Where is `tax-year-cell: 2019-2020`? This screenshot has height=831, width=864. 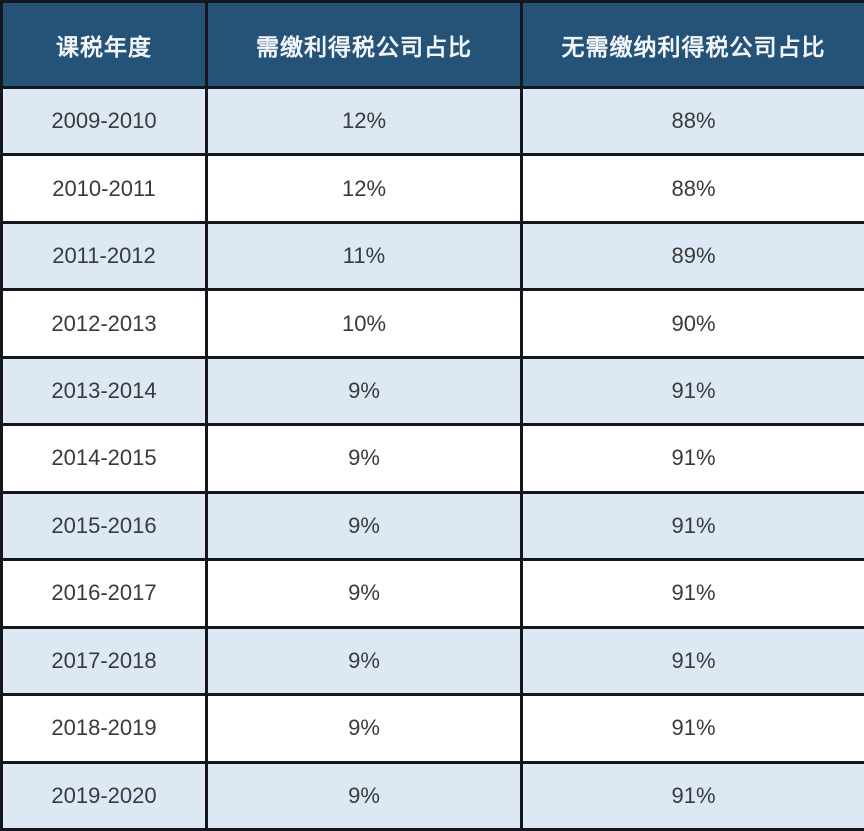 tax-year-cell: 2019-2020 is located at coordinates (104, 795).